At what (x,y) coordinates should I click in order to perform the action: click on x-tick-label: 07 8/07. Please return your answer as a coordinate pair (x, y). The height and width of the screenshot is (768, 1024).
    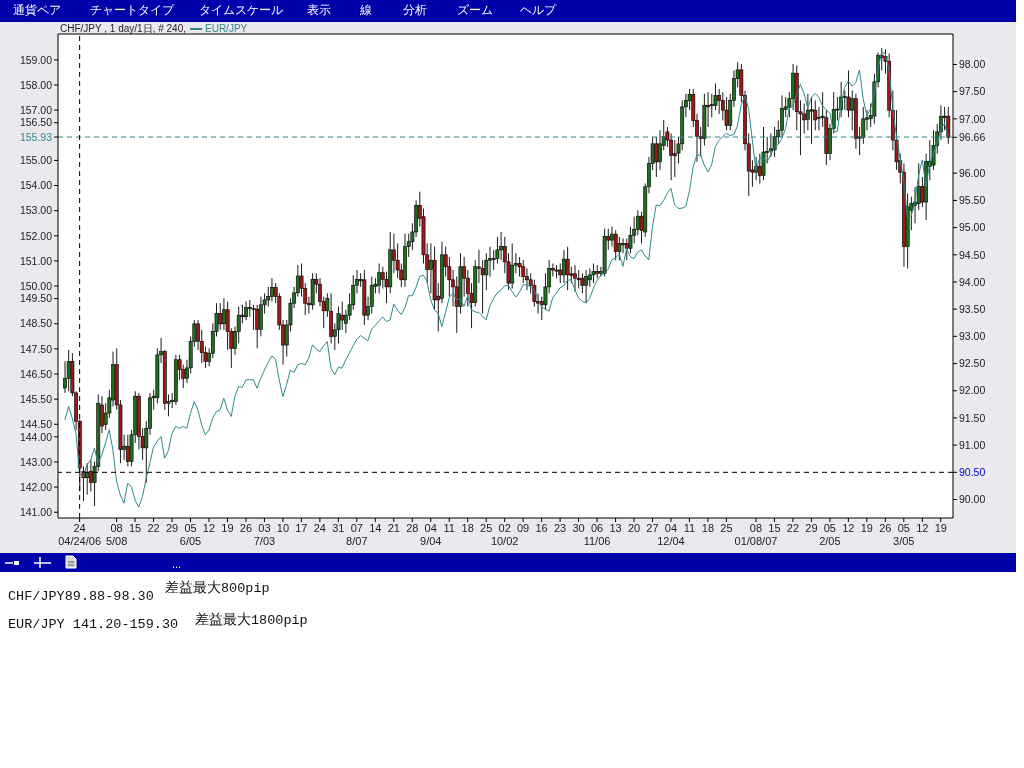
    Looking at the image, I should click on (357, 534).